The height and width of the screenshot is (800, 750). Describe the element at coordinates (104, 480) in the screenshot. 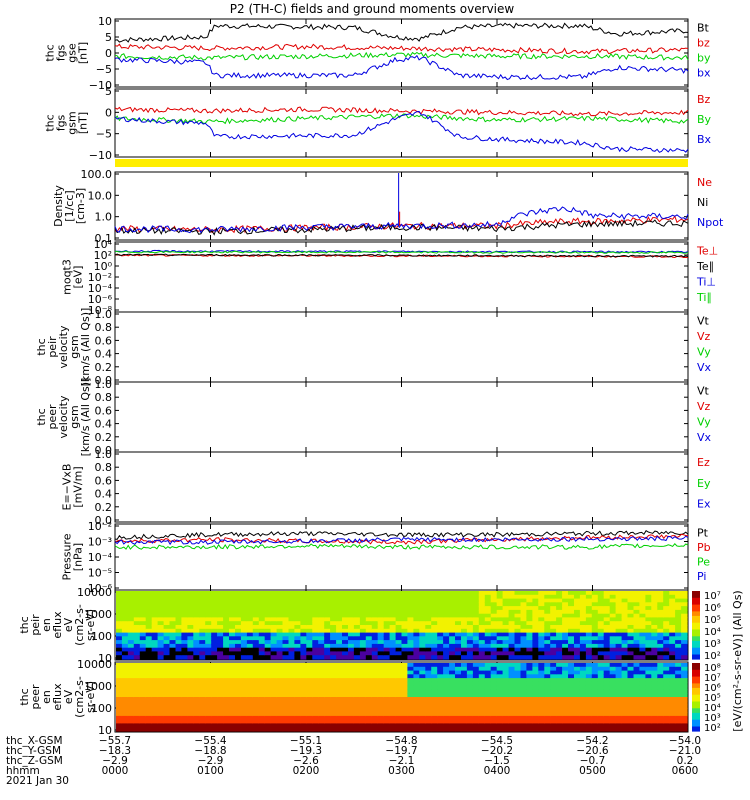

I see `y-tick-label: 0.6` at that location.